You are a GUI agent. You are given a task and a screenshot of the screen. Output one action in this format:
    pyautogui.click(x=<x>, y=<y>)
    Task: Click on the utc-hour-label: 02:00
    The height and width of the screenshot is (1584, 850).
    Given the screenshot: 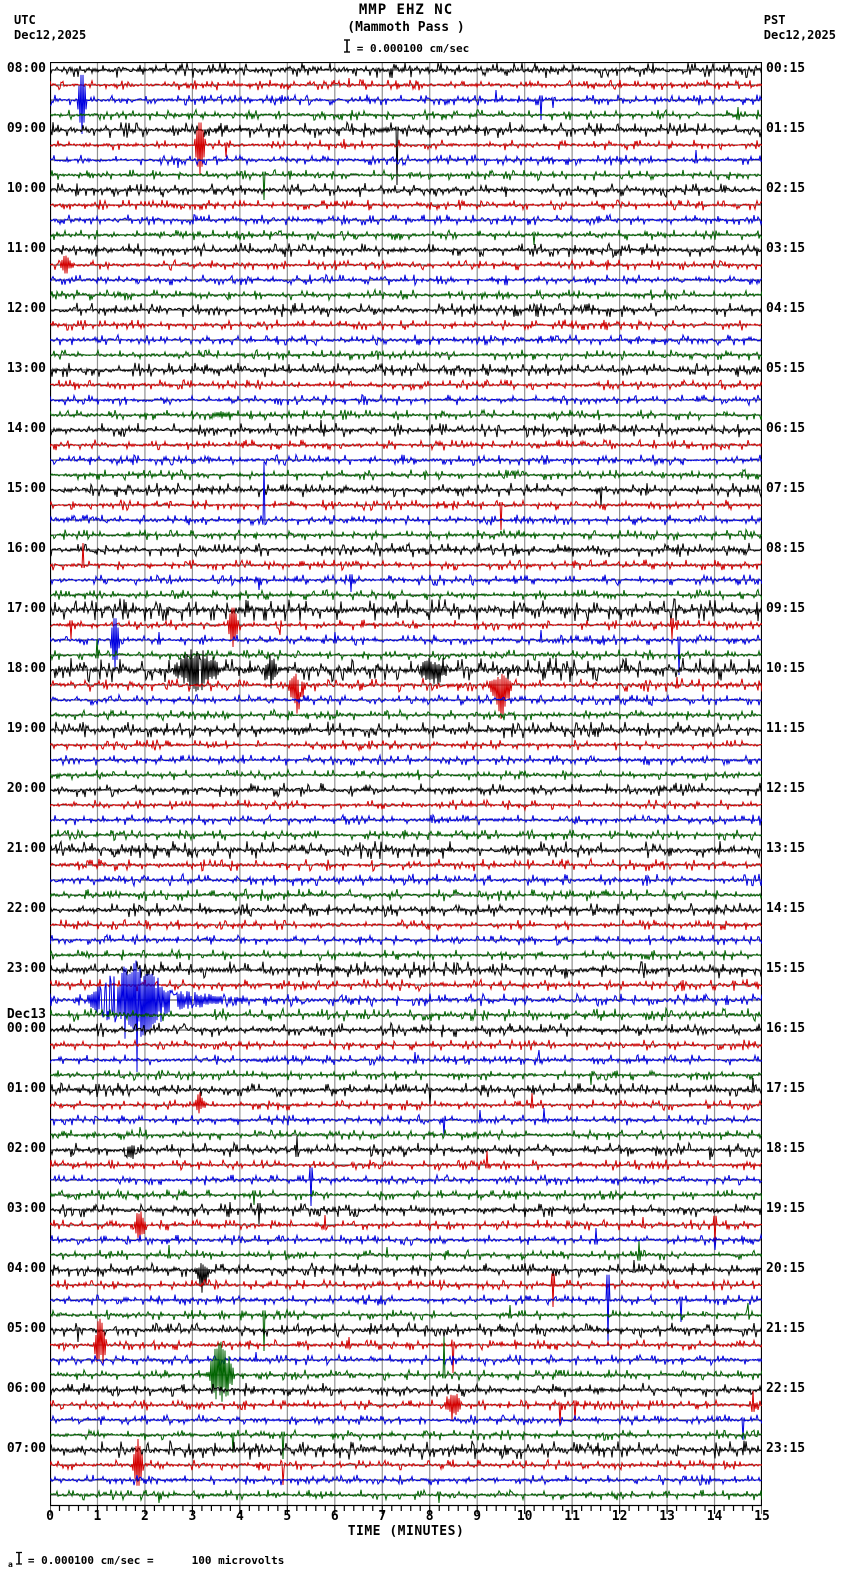 What is the action you would take?
    pyautogui.click(x=26, y=1148)
    